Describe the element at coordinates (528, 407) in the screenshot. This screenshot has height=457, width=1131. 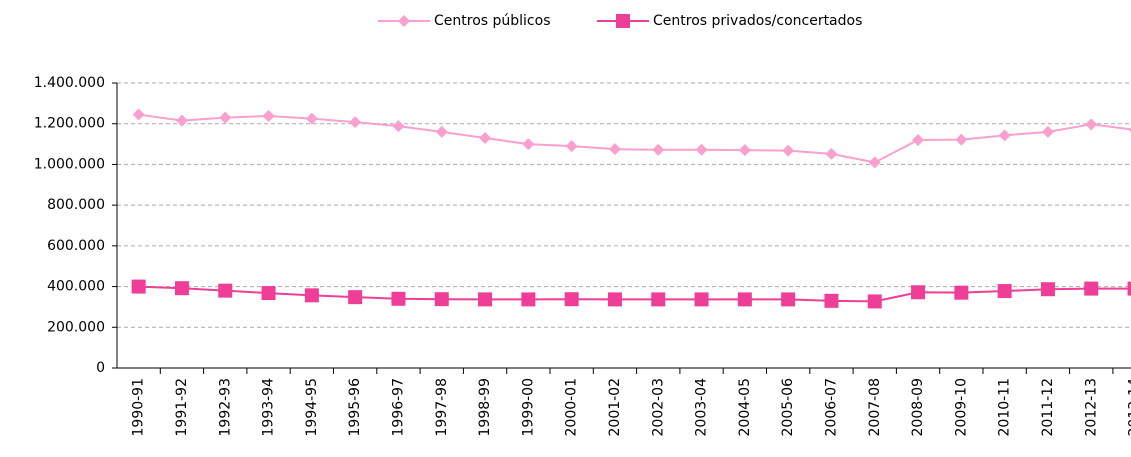
I see `x-tick-label: 1999-00` at that location.